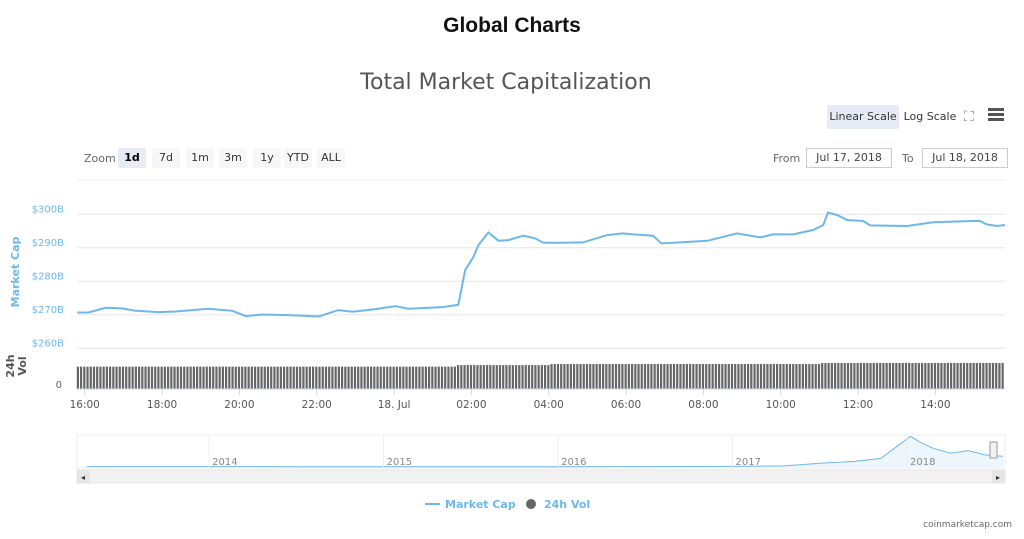 The width and height of the screenshot is (1024, 539). Describe the element at coordinates (967, 525) in the screenshot. I see `credit-link: coinmarketcap.com` at that location.